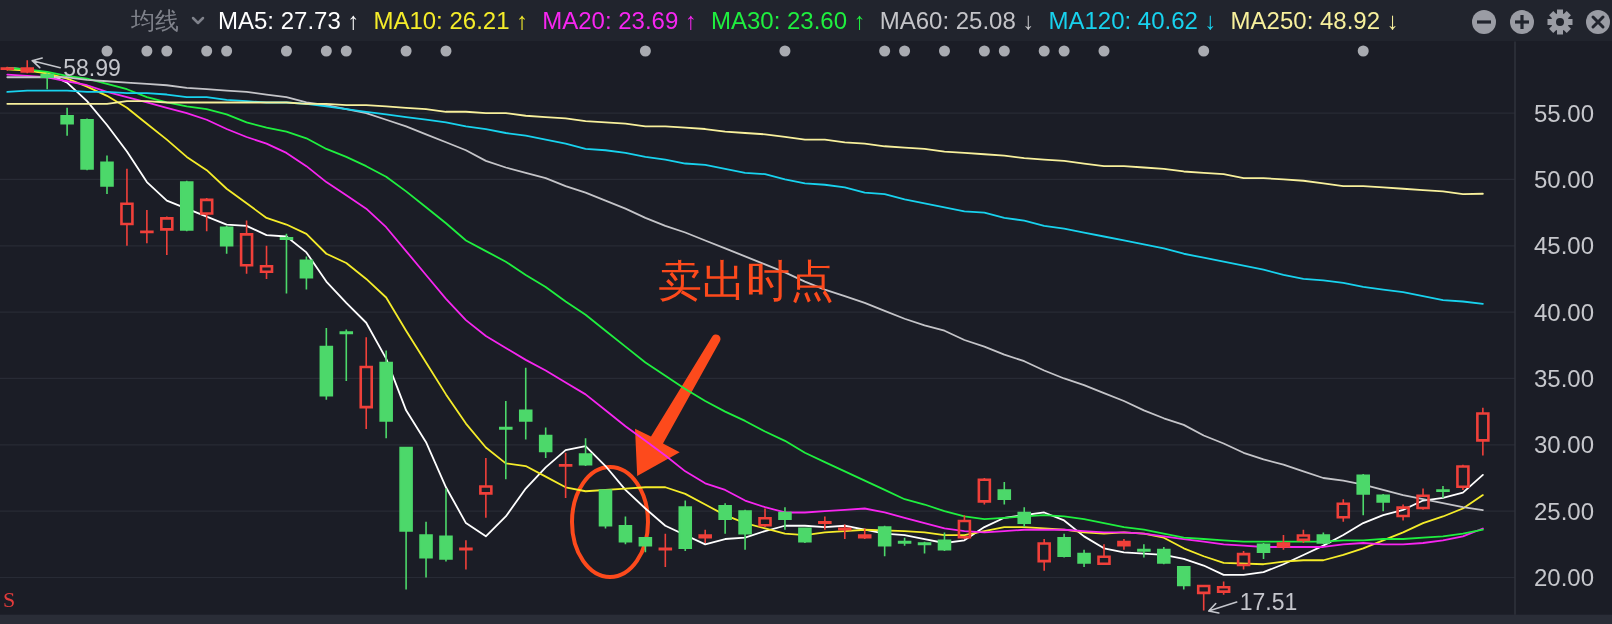 Image resolution: width=1612 pixels, height=624 pixels. I want to click on y-tick-label: 55.00, so click(1564, 113).